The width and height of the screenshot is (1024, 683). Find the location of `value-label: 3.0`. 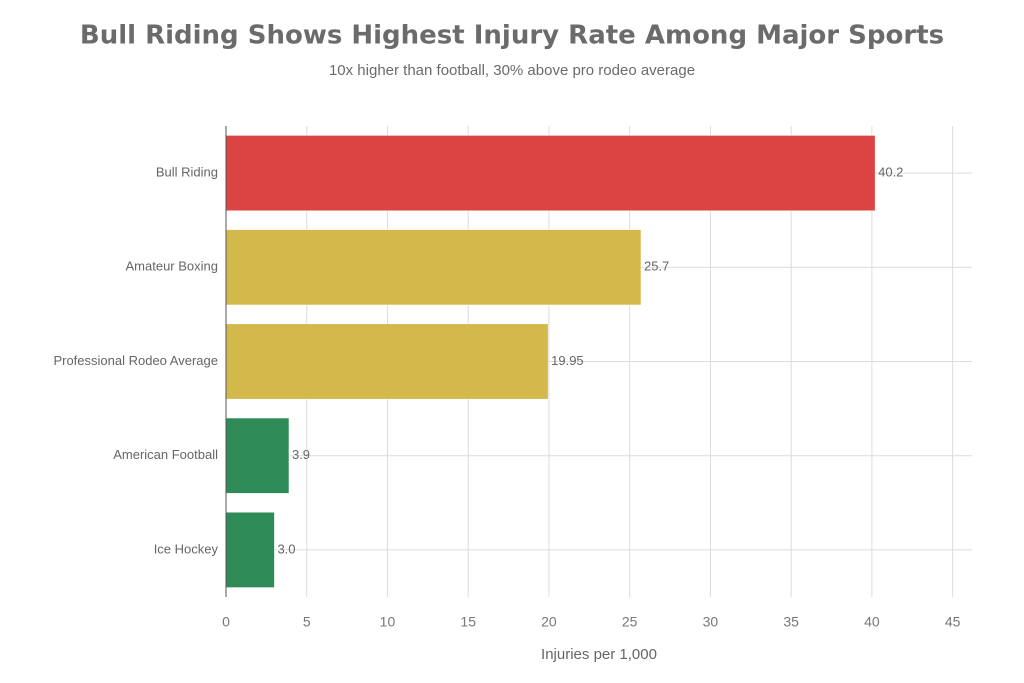

value-label: 3.0 is located at coordinates (286, 548).